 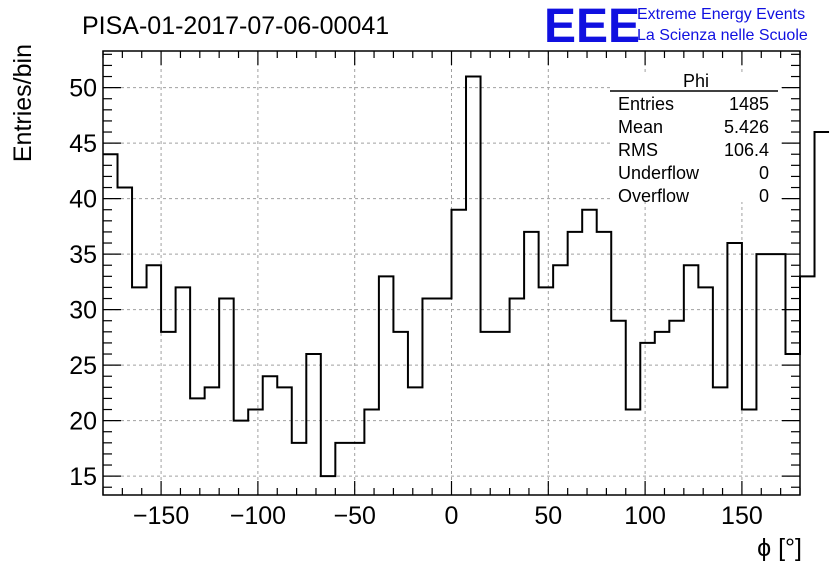 I want to click on stats-box-title: Phi, so click(x=696, y=81).